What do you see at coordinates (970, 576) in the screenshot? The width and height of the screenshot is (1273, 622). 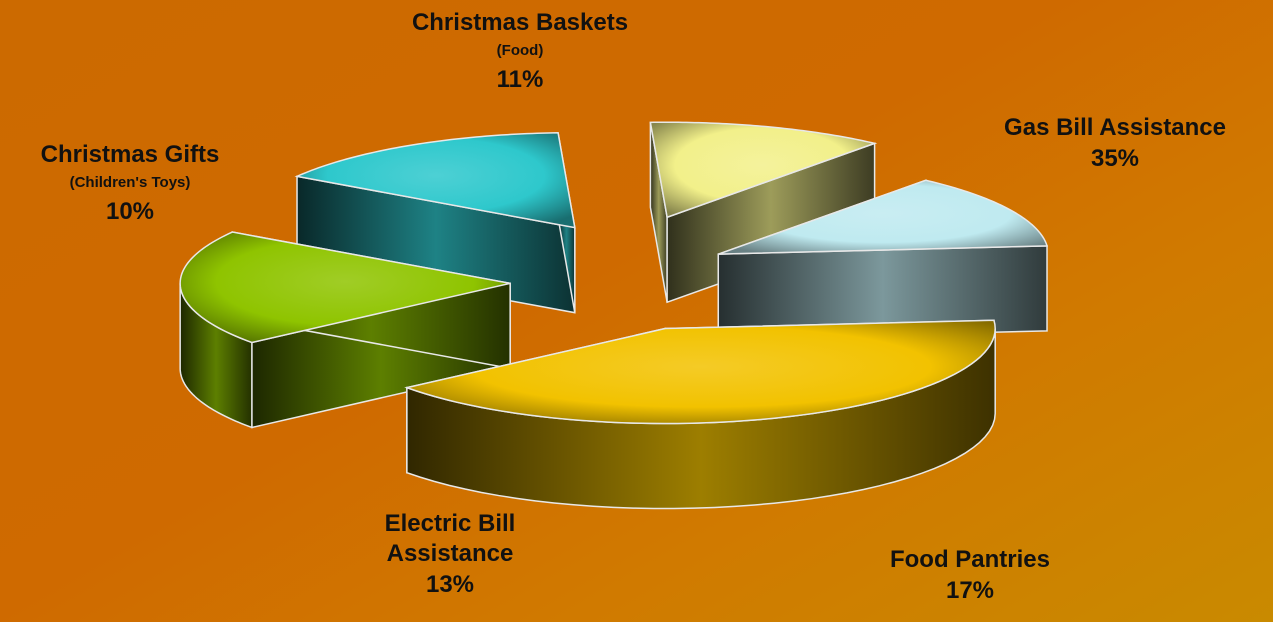 I see `slice-label-food-pantries: Food Pantries 17%` at bounding box center [970, 576].